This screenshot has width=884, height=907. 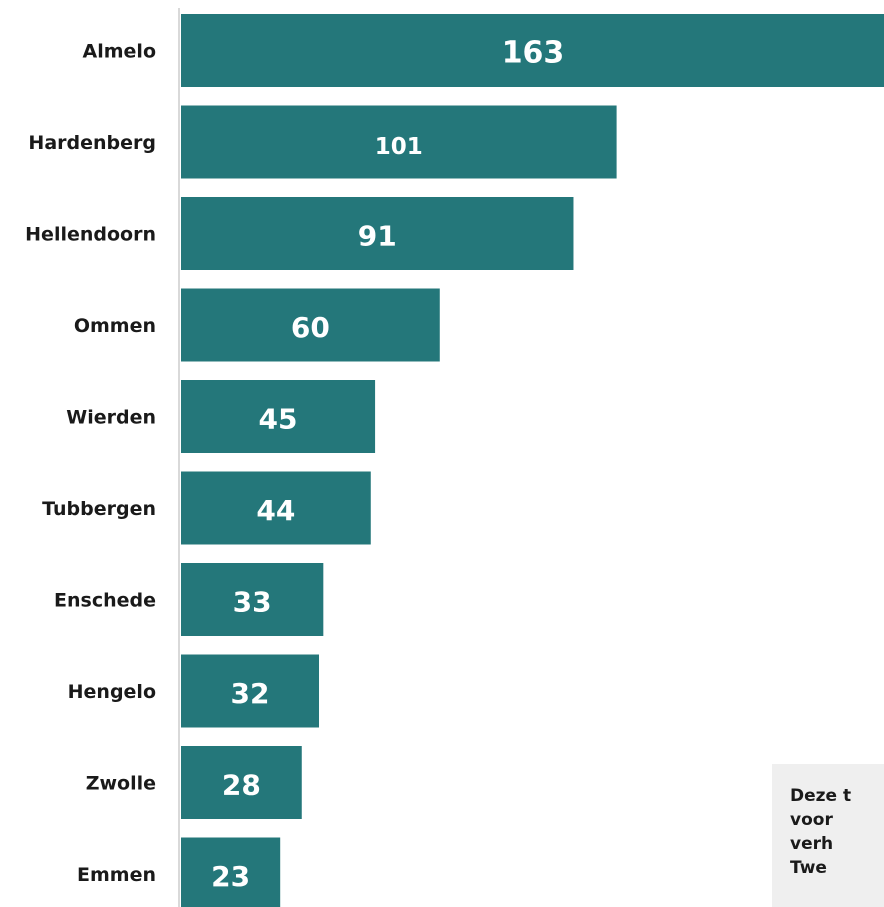 What do you see at coordinates (812, 844) in the screenshot?
I see `note-line-3: verh` at bounding box center [812, 844].